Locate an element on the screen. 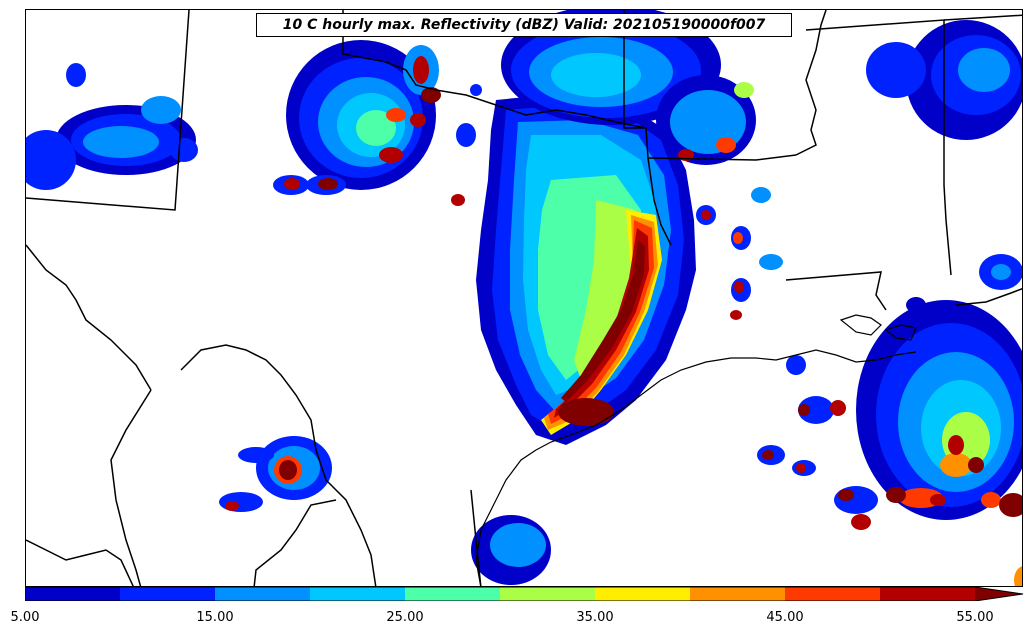 Image resolution: width=1033 pixels, height=633 pixels. colorbar-tick-label: 5.00 is located at coordinates (25, 617).